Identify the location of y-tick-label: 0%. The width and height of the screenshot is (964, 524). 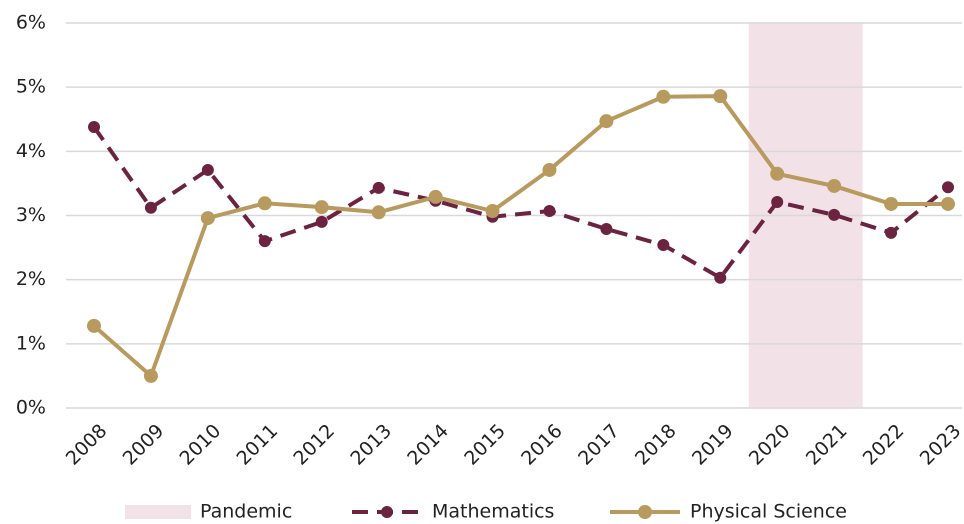
(31, 408).